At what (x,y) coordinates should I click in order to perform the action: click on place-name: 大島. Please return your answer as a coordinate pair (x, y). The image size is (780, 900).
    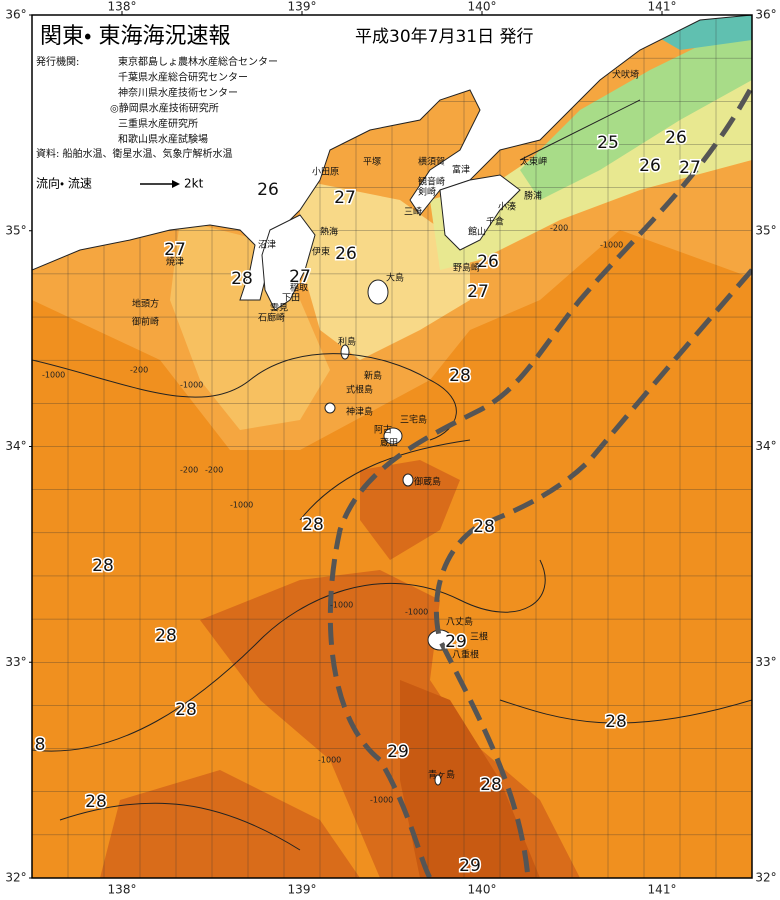
    Looking at the image, I should click on (395, 278).